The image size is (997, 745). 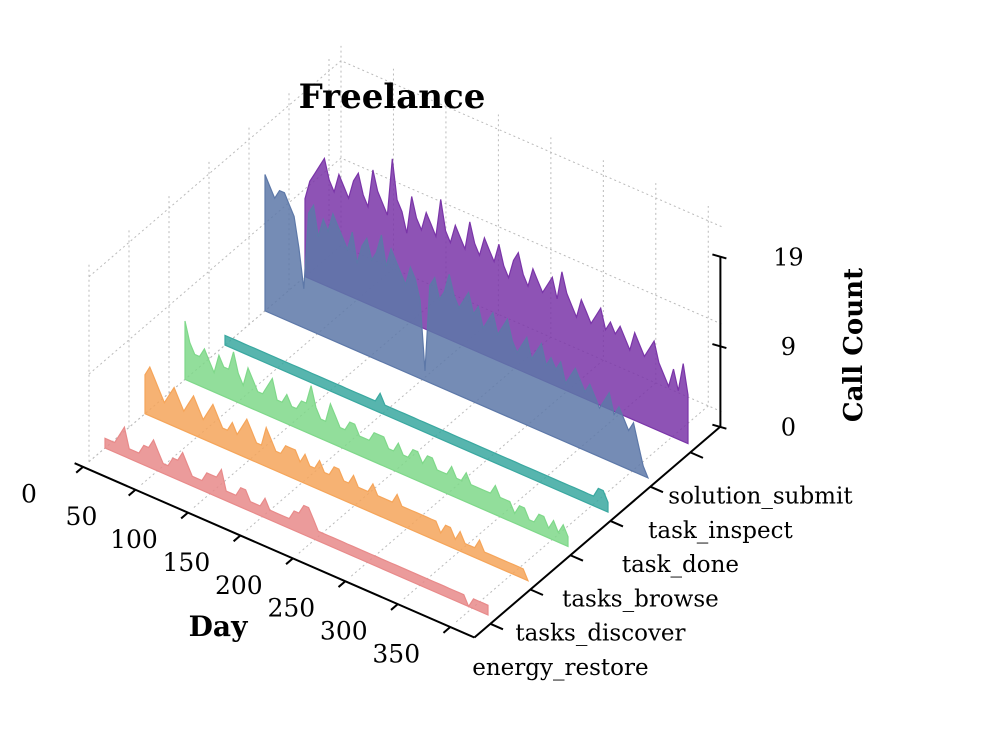 What do you see at coordinates (680, 565) in the screenshot?
I see `series-label-task-done: task_done` at bounding box center [680, 565].